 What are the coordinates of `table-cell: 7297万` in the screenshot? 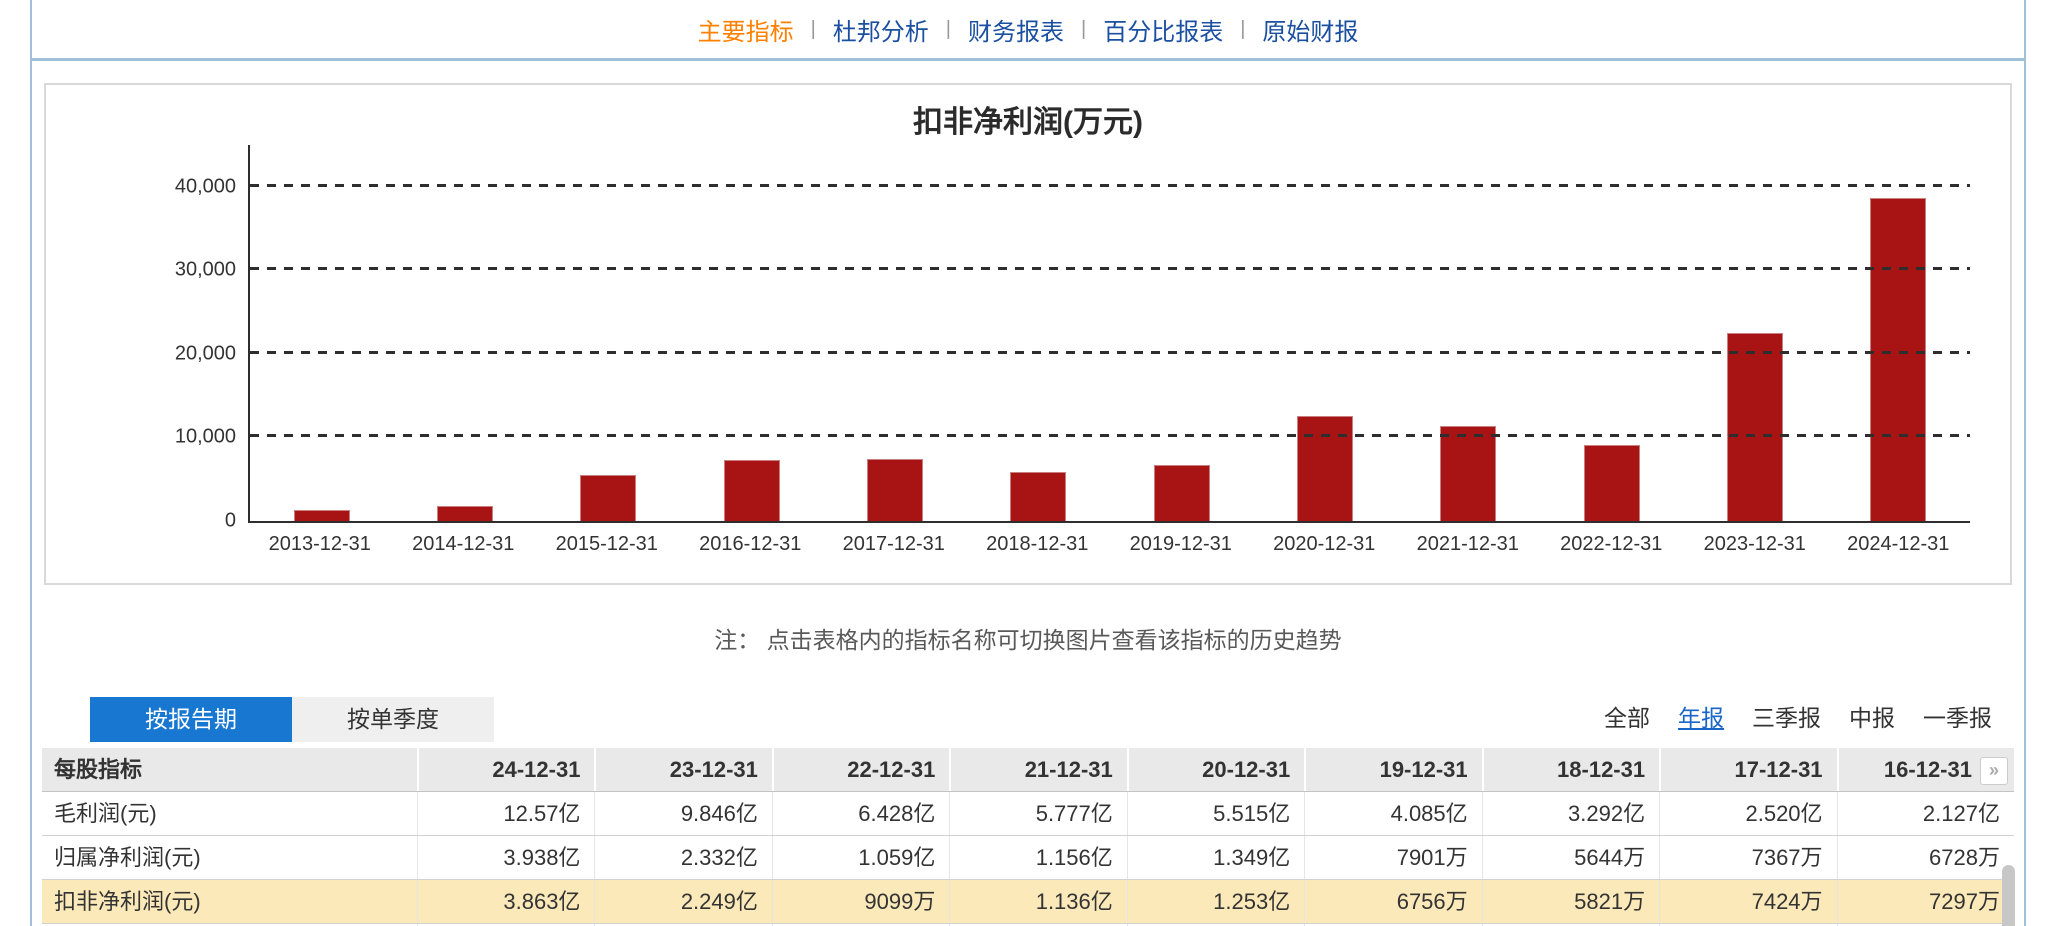 It's located at (1925, 901).